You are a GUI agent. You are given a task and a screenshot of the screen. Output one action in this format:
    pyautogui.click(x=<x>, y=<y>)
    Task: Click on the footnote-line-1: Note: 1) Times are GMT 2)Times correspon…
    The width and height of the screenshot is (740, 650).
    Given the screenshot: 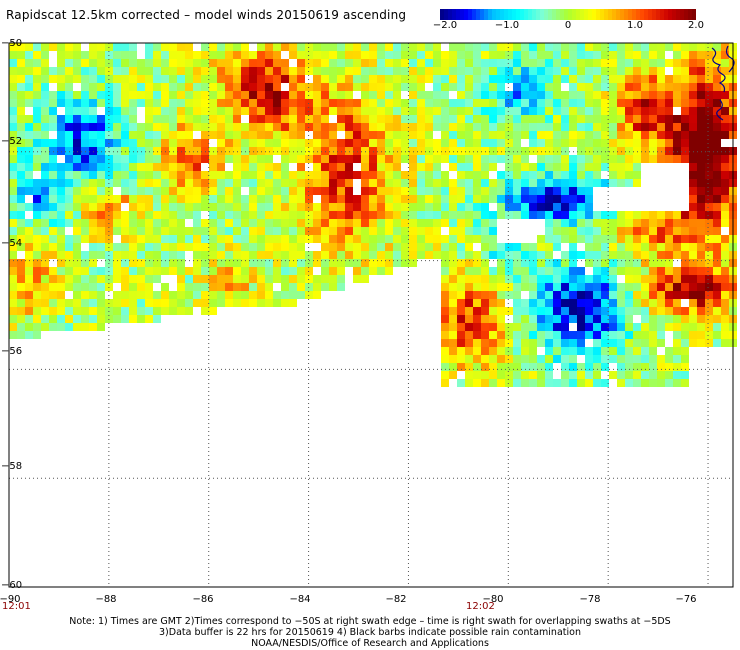 What is the action you would take?
    pyautogui.click(x=370, y=621)
    